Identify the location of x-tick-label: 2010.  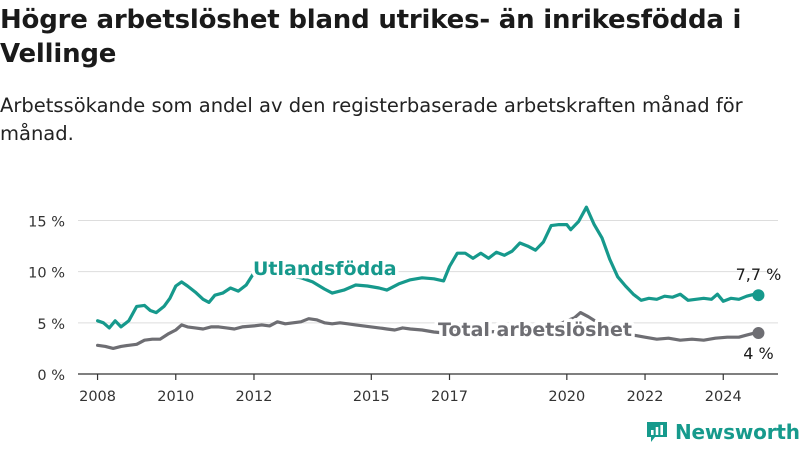
(175, 397).